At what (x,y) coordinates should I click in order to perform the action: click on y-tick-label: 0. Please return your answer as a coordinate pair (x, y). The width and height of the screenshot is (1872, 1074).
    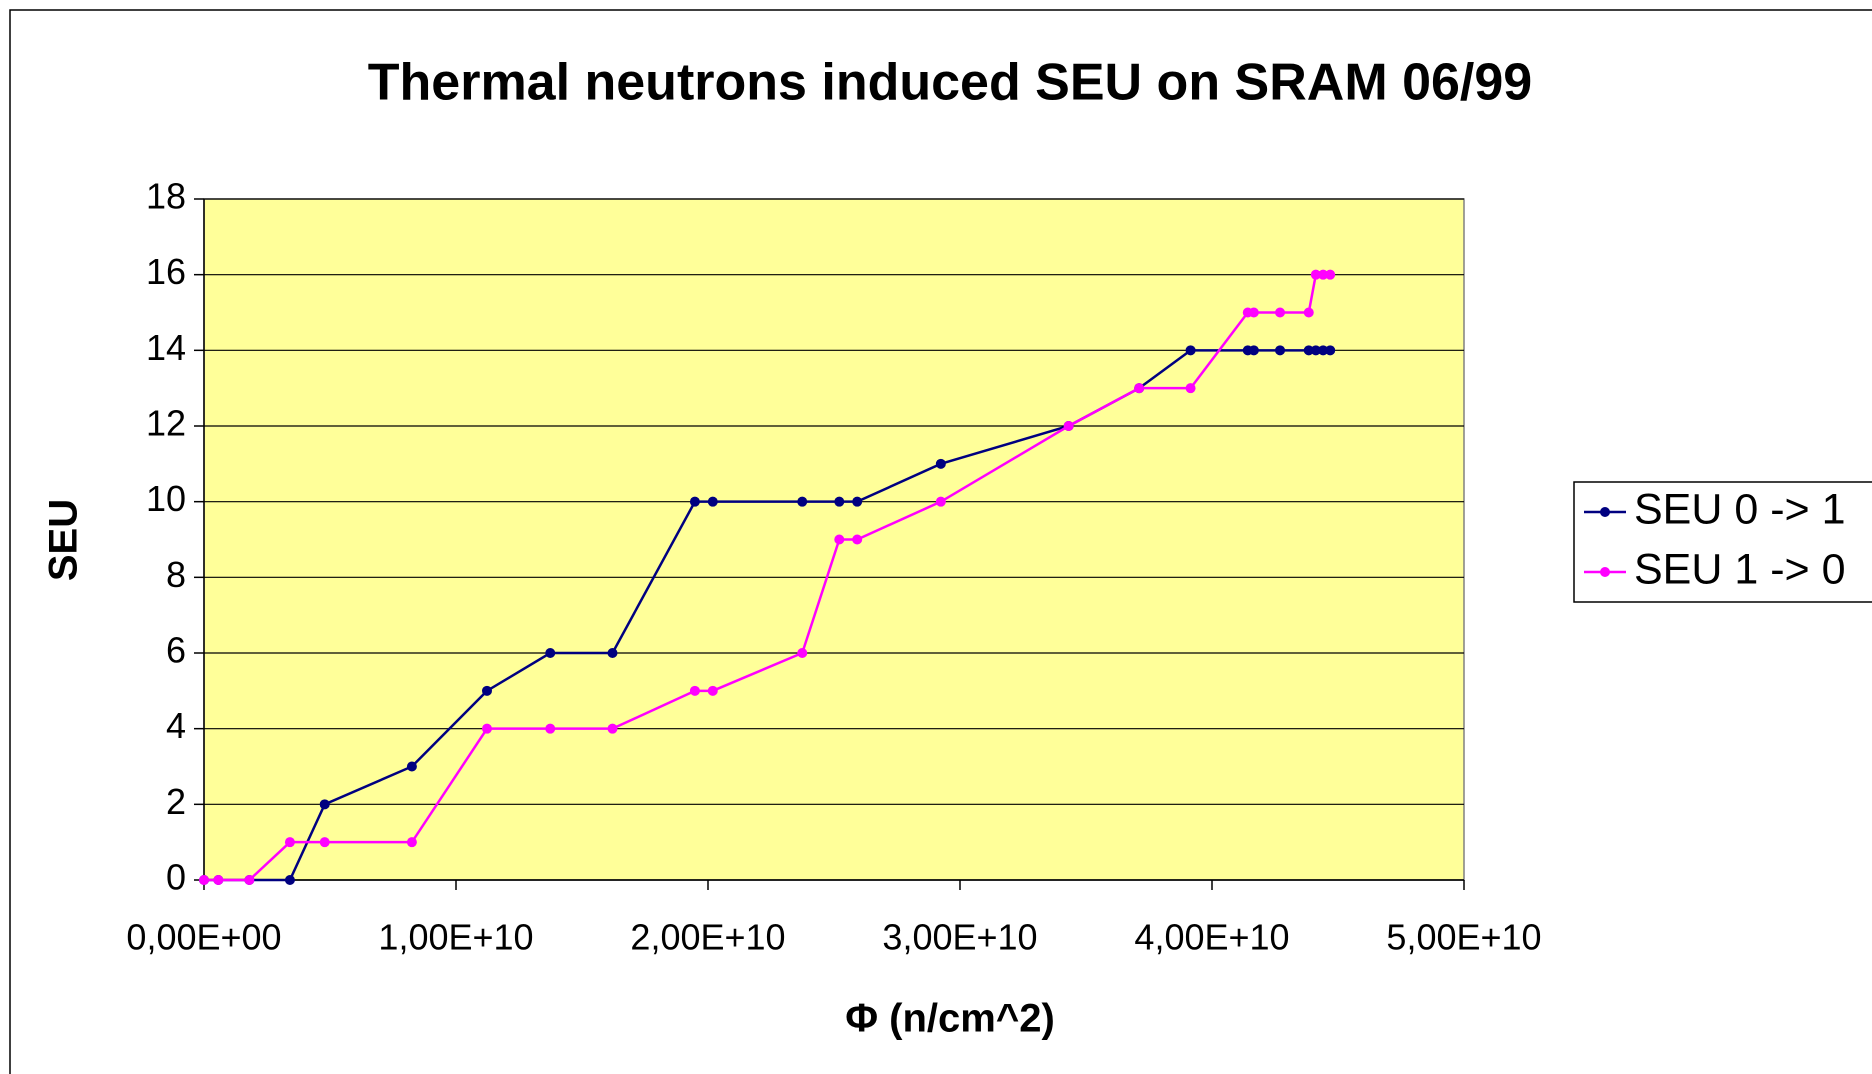
    Looking at the image, I should click on (176, 877).